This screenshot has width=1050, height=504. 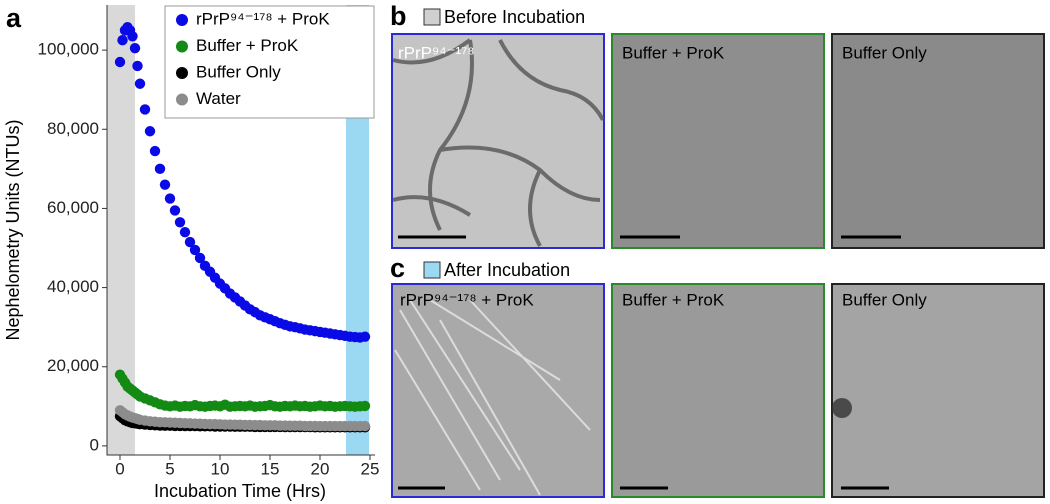 What do you see at coordinates (14, 18) in the screenshot?
I see `panel-label: a` at bounding box center [14, 18].